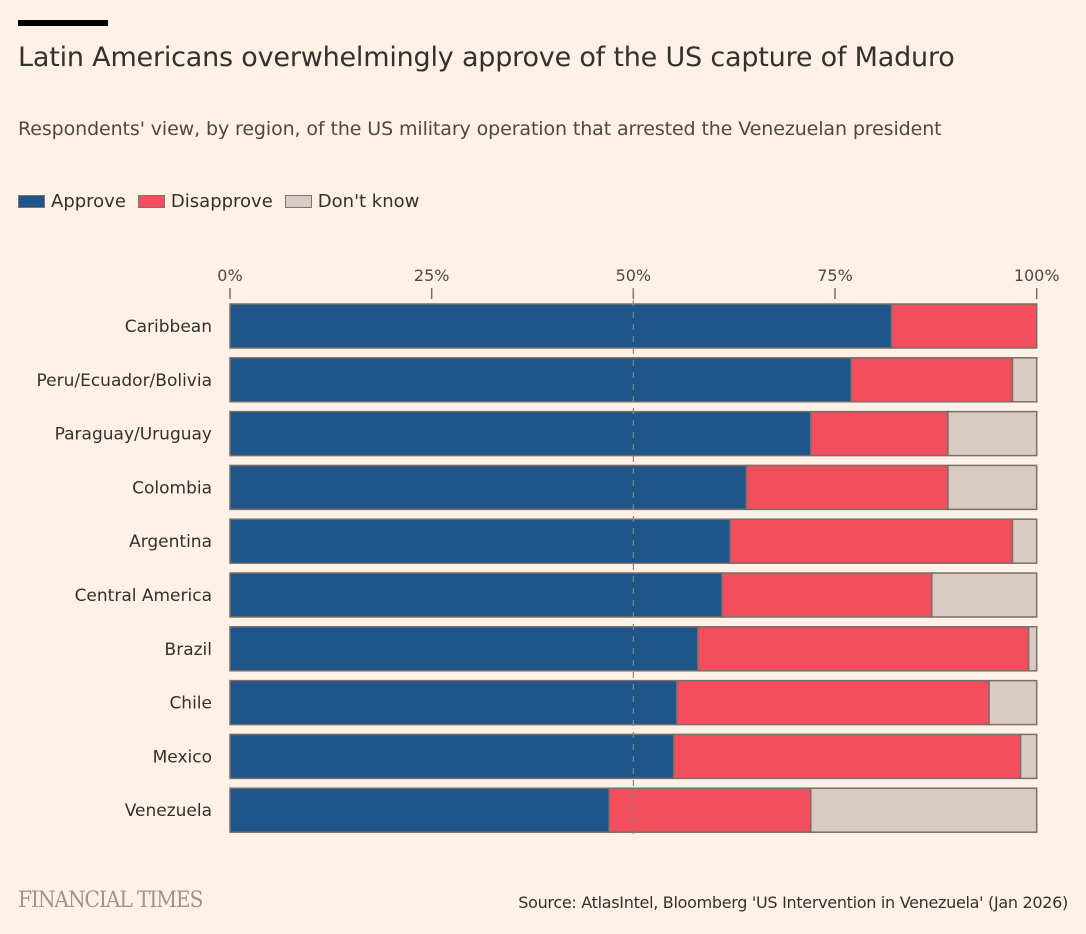 Image resolution: width=1086 pixels, height=934 pixels. What do you see at coordinates (172, 488) in the screenshot?
I see `category-label: Colombia` at bounding box center [172, 488].